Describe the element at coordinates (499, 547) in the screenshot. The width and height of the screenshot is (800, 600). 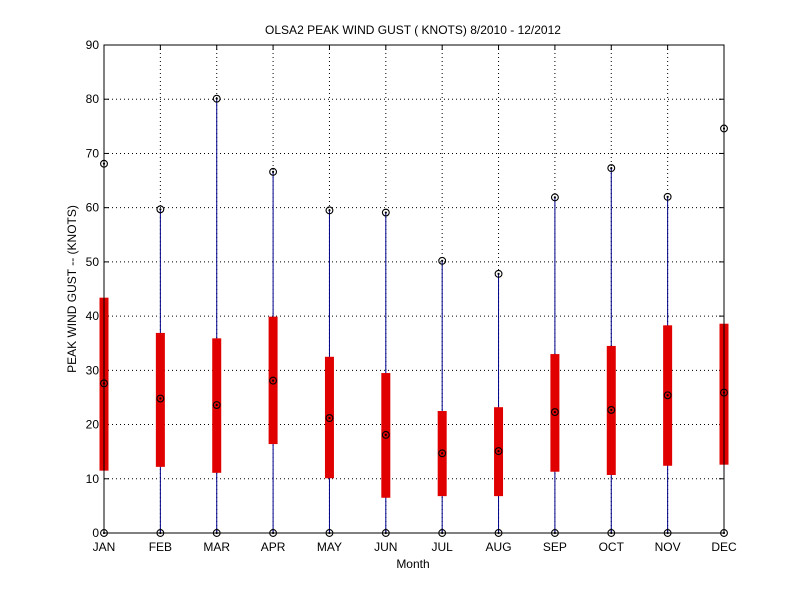
I see `x-tick-label-aug: AUG` at that location.